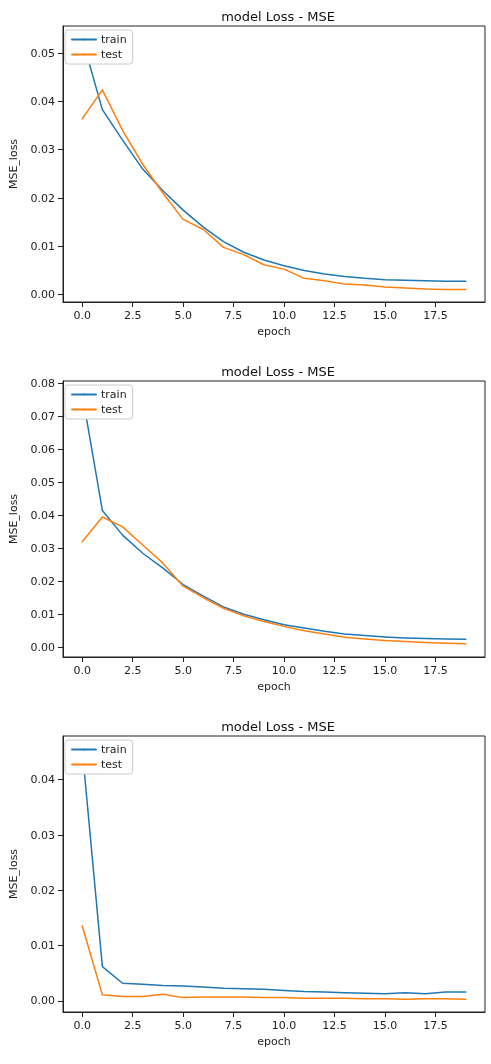  What do you see at coordinates (42, 450) in the screenshot?
I see `y-tick-label: 0.06` at bounding box center [42, 450].